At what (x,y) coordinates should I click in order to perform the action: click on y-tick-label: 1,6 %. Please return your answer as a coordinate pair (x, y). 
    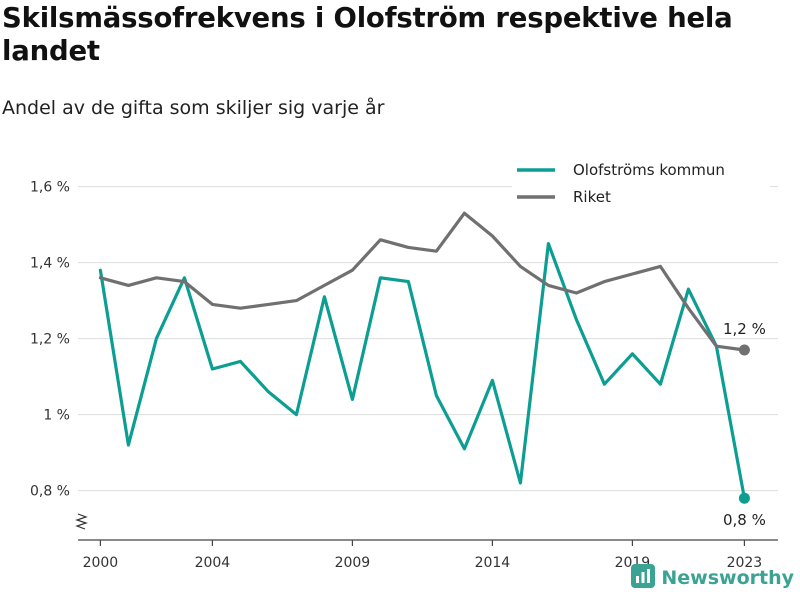
    Looking at the image, I should click on (50, 188).